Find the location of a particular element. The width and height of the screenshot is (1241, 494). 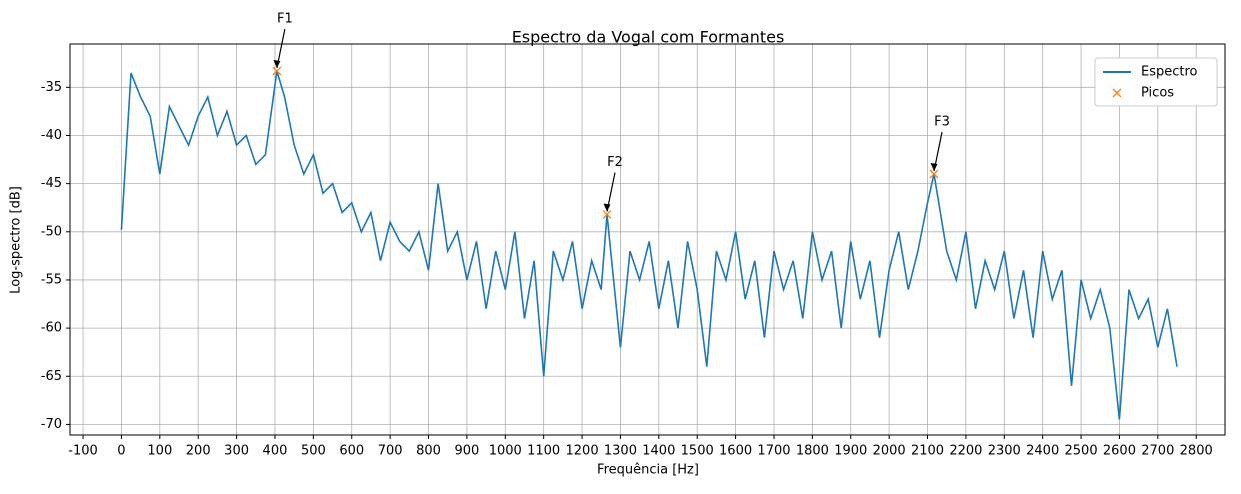

x-tick-label: 100 is located at coordinates (159, 451).